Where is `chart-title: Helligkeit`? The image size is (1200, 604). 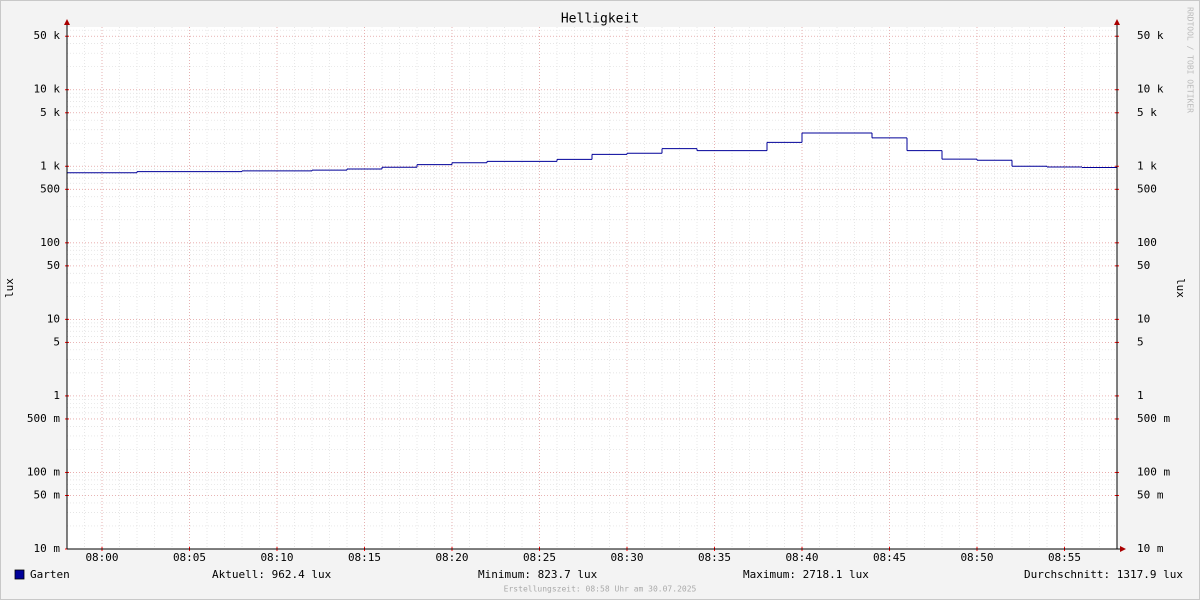 chart-title: Helligkeit is located at coordinates (600, 19).